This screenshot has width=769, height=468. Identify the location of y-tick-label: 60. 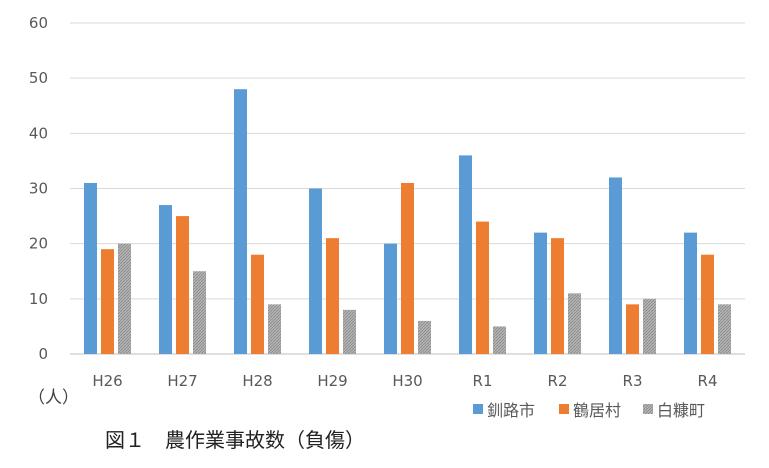
(38, 23).